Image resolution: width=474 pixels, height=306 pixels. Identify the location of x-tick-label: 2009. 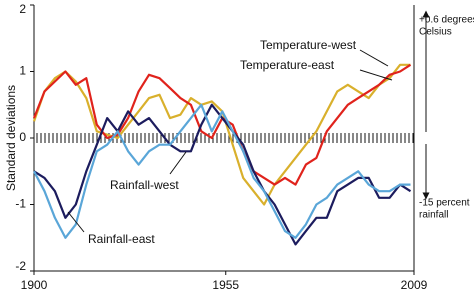
(414, 285).